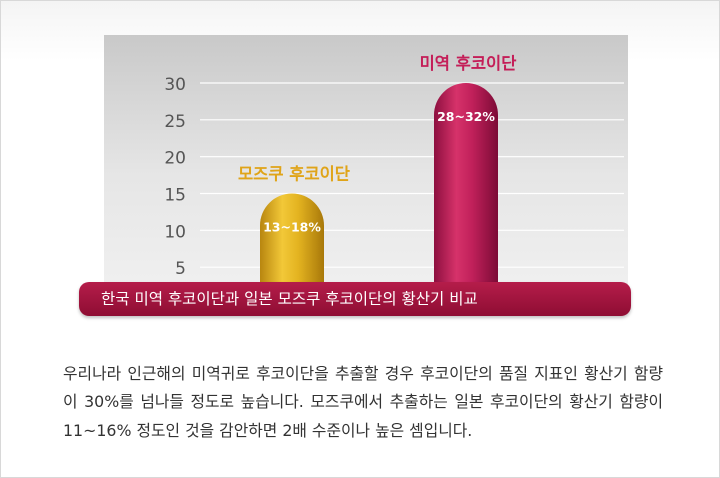  What do you see at coordinates (289, 299) in the screenshot?
I see `chart-title: 한국 미역 후코이단과 일본 모즈쿠 후코이단의 황산기 비교` at bounding box center [289, 299].